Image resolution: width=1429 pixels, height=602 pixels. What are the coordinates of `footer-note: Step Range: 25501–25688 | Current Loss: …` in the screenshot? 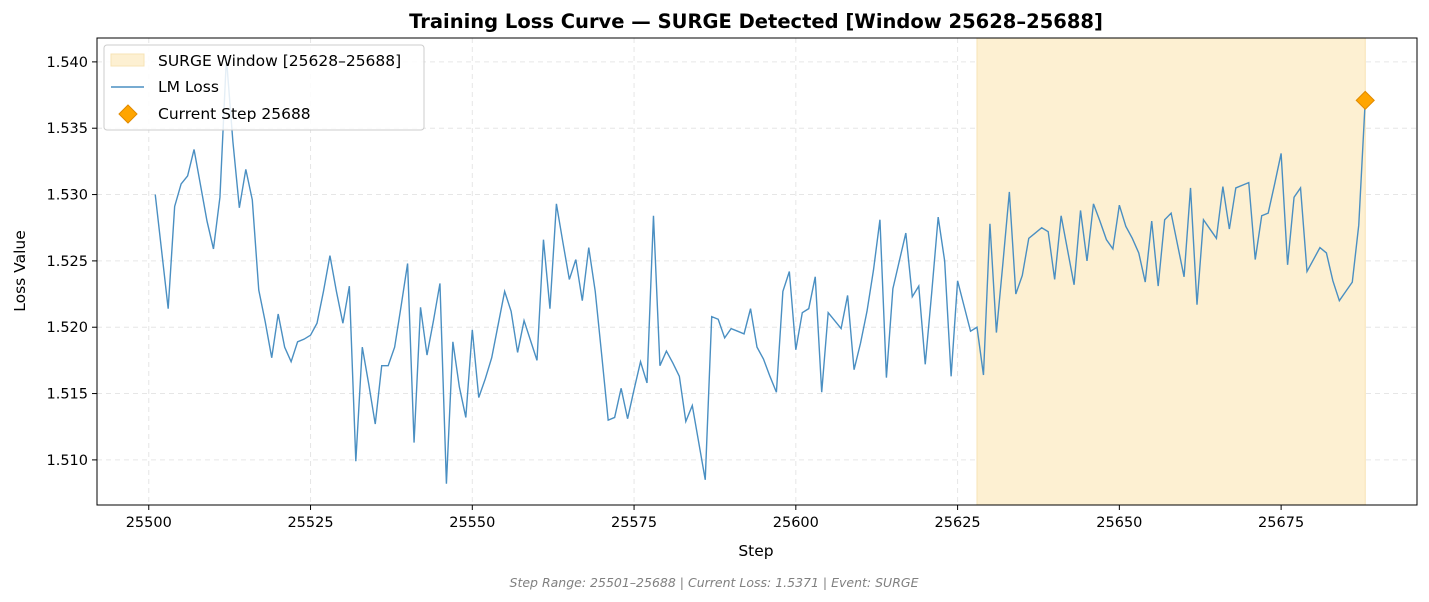 It's located at (714, 582).